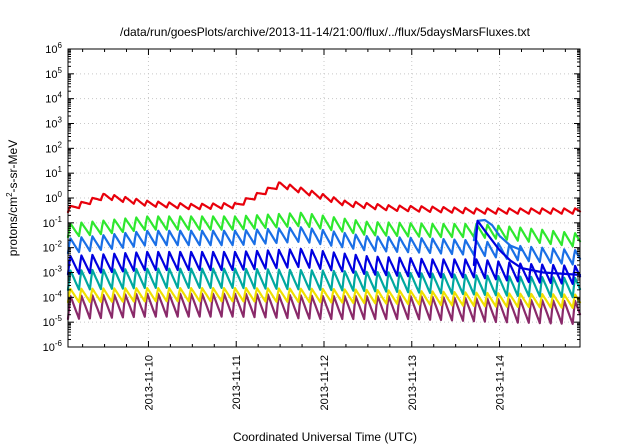 This screenshot has width=640, height=448. I want to click on y-axis-label-superscript: 2, so click(9, 194).